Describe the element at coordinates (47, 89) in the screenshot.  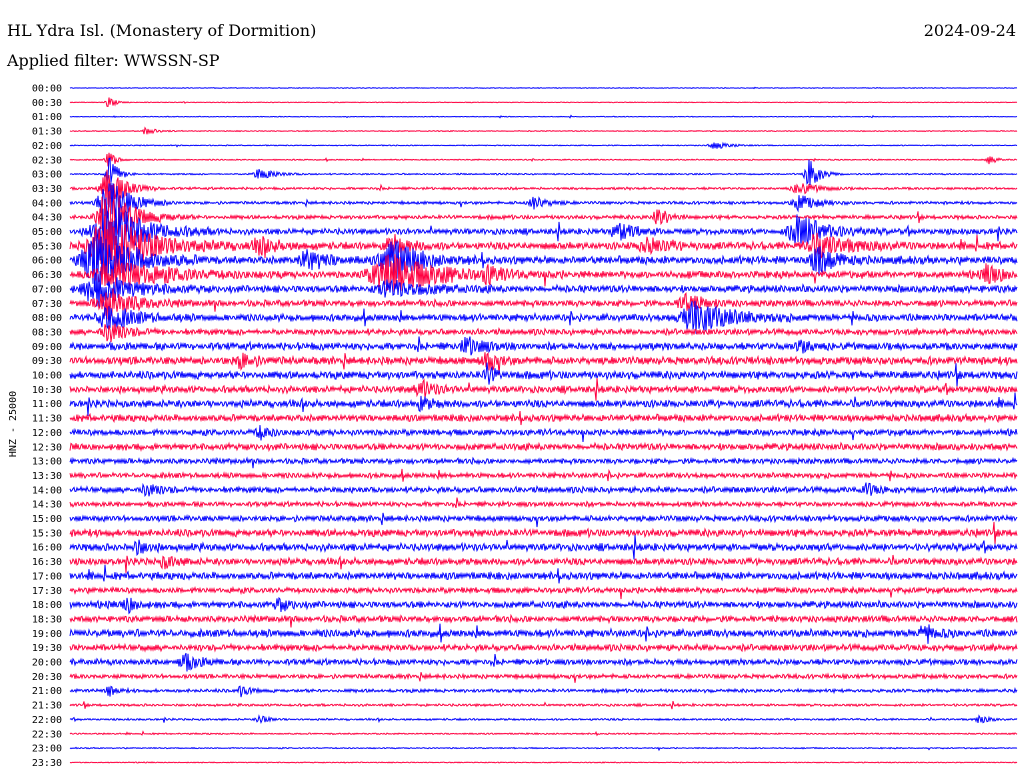
I see `time-label: 00:00` at that location.